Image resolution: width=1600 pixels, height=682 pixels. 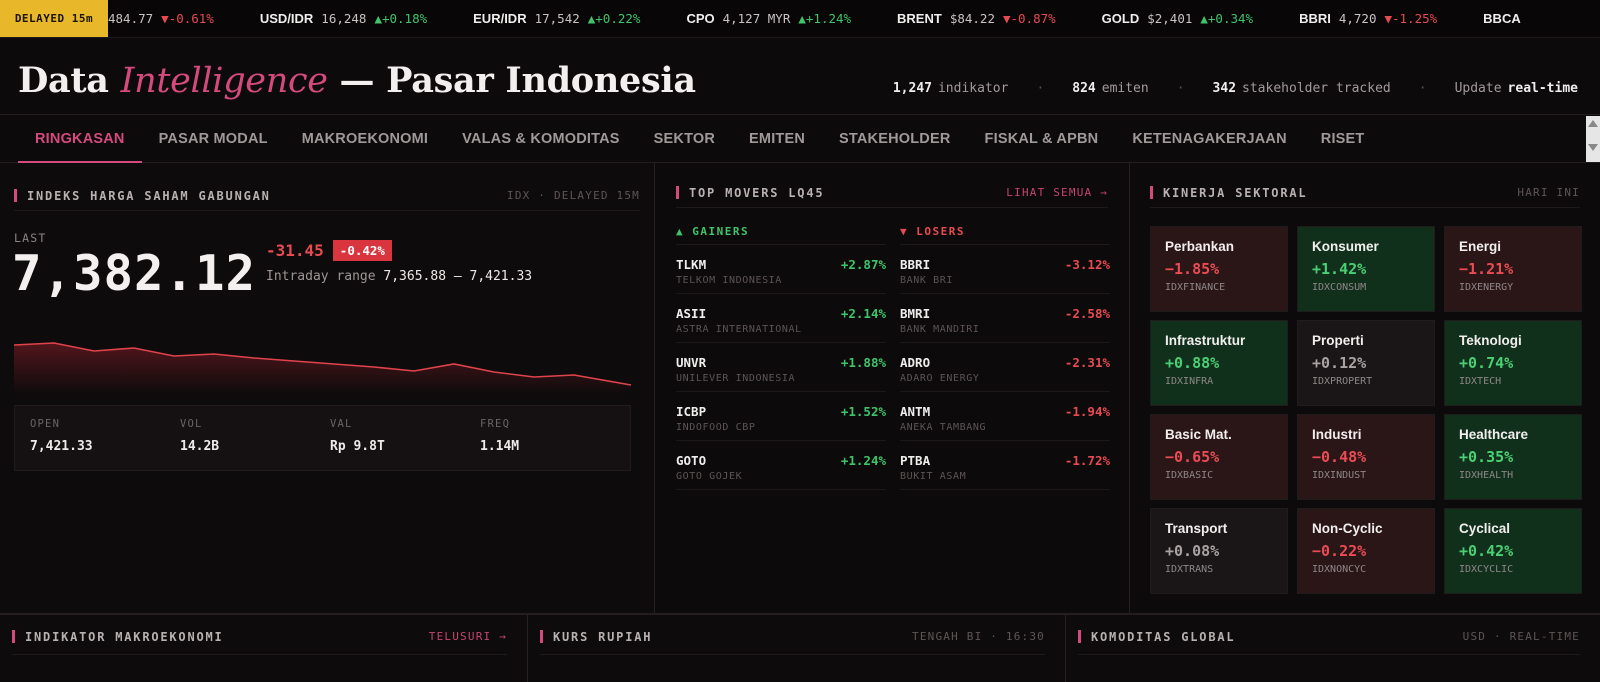 What do you see at coordinates (1219, 551) in the screenshot?
I see `sector-tile: Transport +0.08% IDXTRANS` at bounding box center [1219, 551].